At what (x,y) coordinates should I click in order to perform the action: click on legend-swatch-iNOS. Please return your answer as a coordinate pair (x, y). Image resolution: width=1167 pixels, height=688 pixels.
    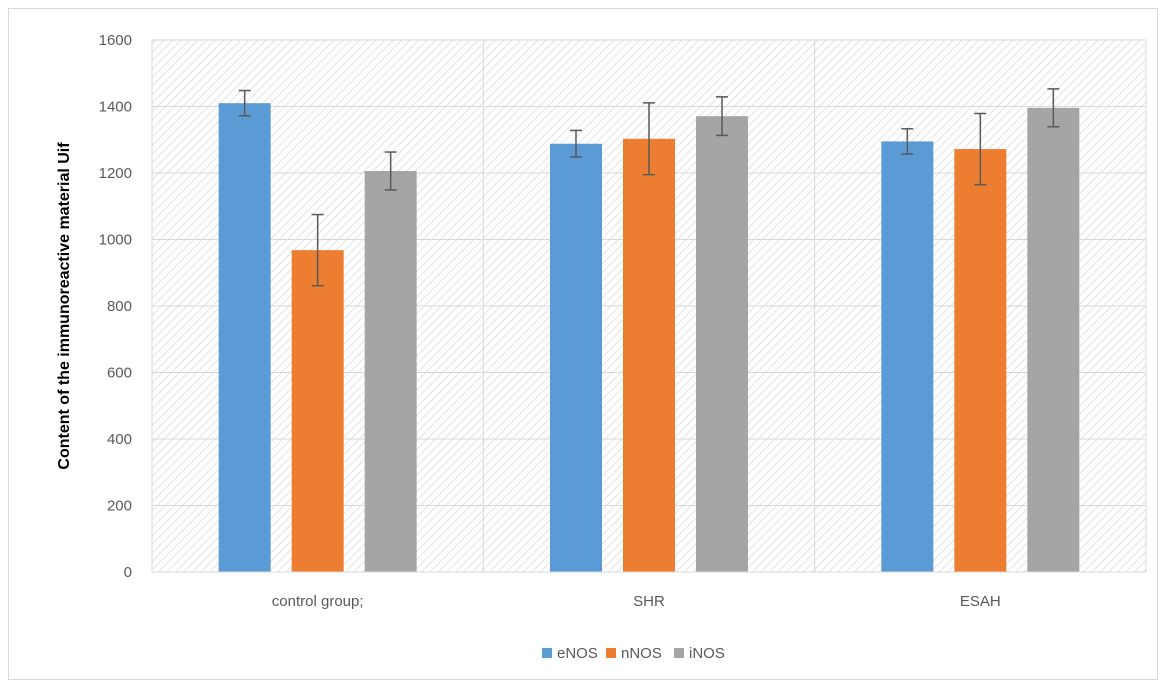
    Looking at the image, I should click on (679, 653).